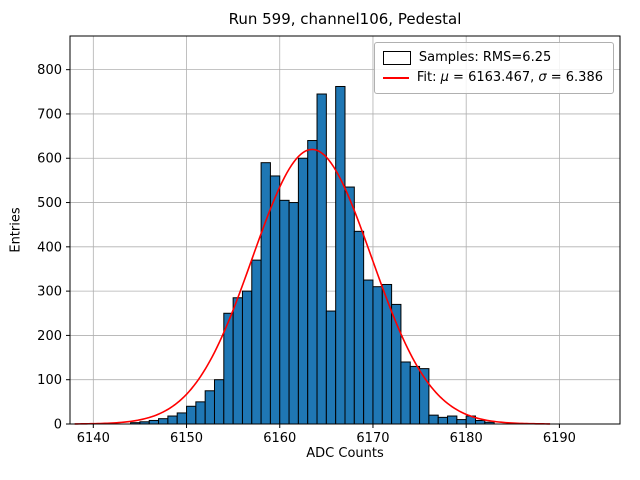 The width and height of the screenshot is (640, 480). I want to click on x-tick-label: 6140, so click(93, 438).